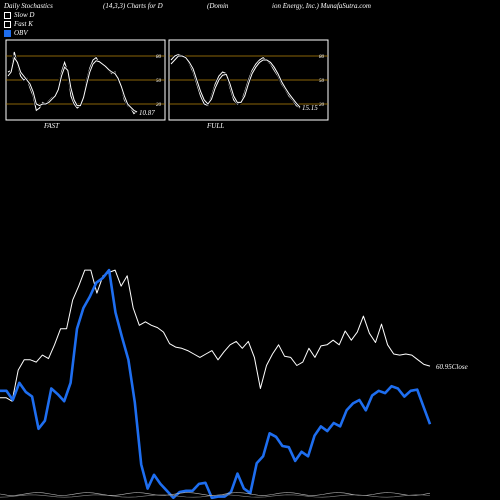  What do you see at coordinates (159, 81) in the screenshot?
I see `fast-level-label-50: 50` at bounding box center [159, 81].